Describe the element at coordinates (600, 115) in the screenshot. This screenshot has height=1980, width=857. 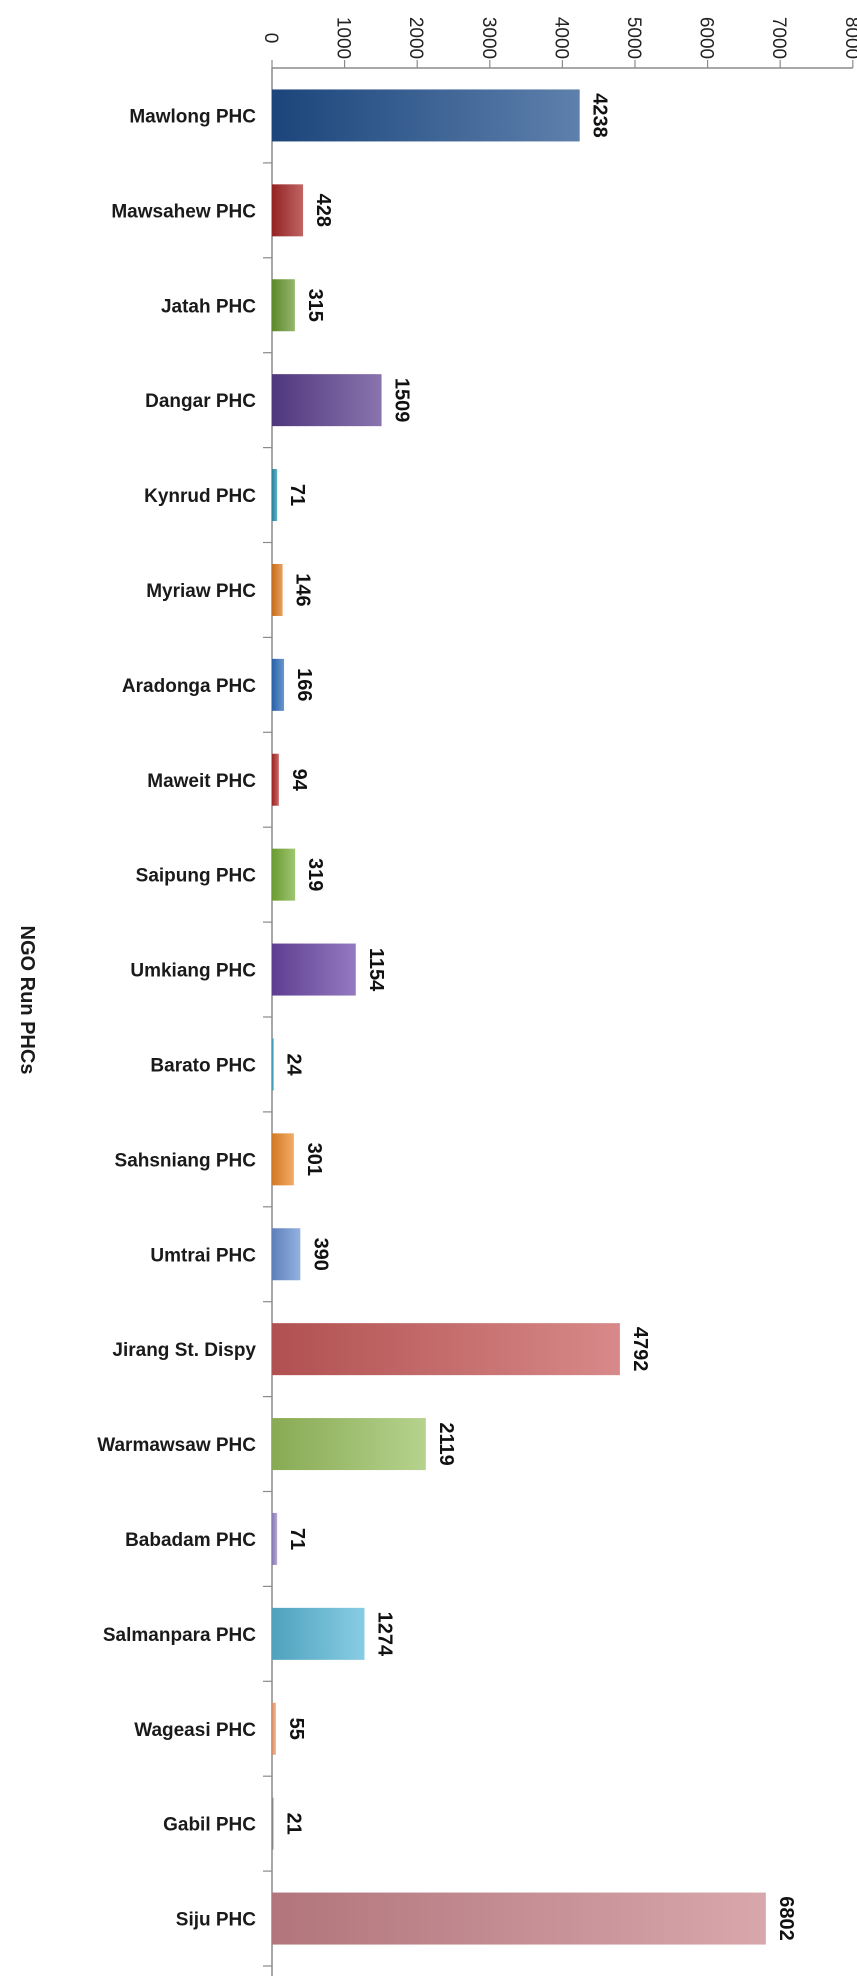
I see `value-label: 4238` at that location.